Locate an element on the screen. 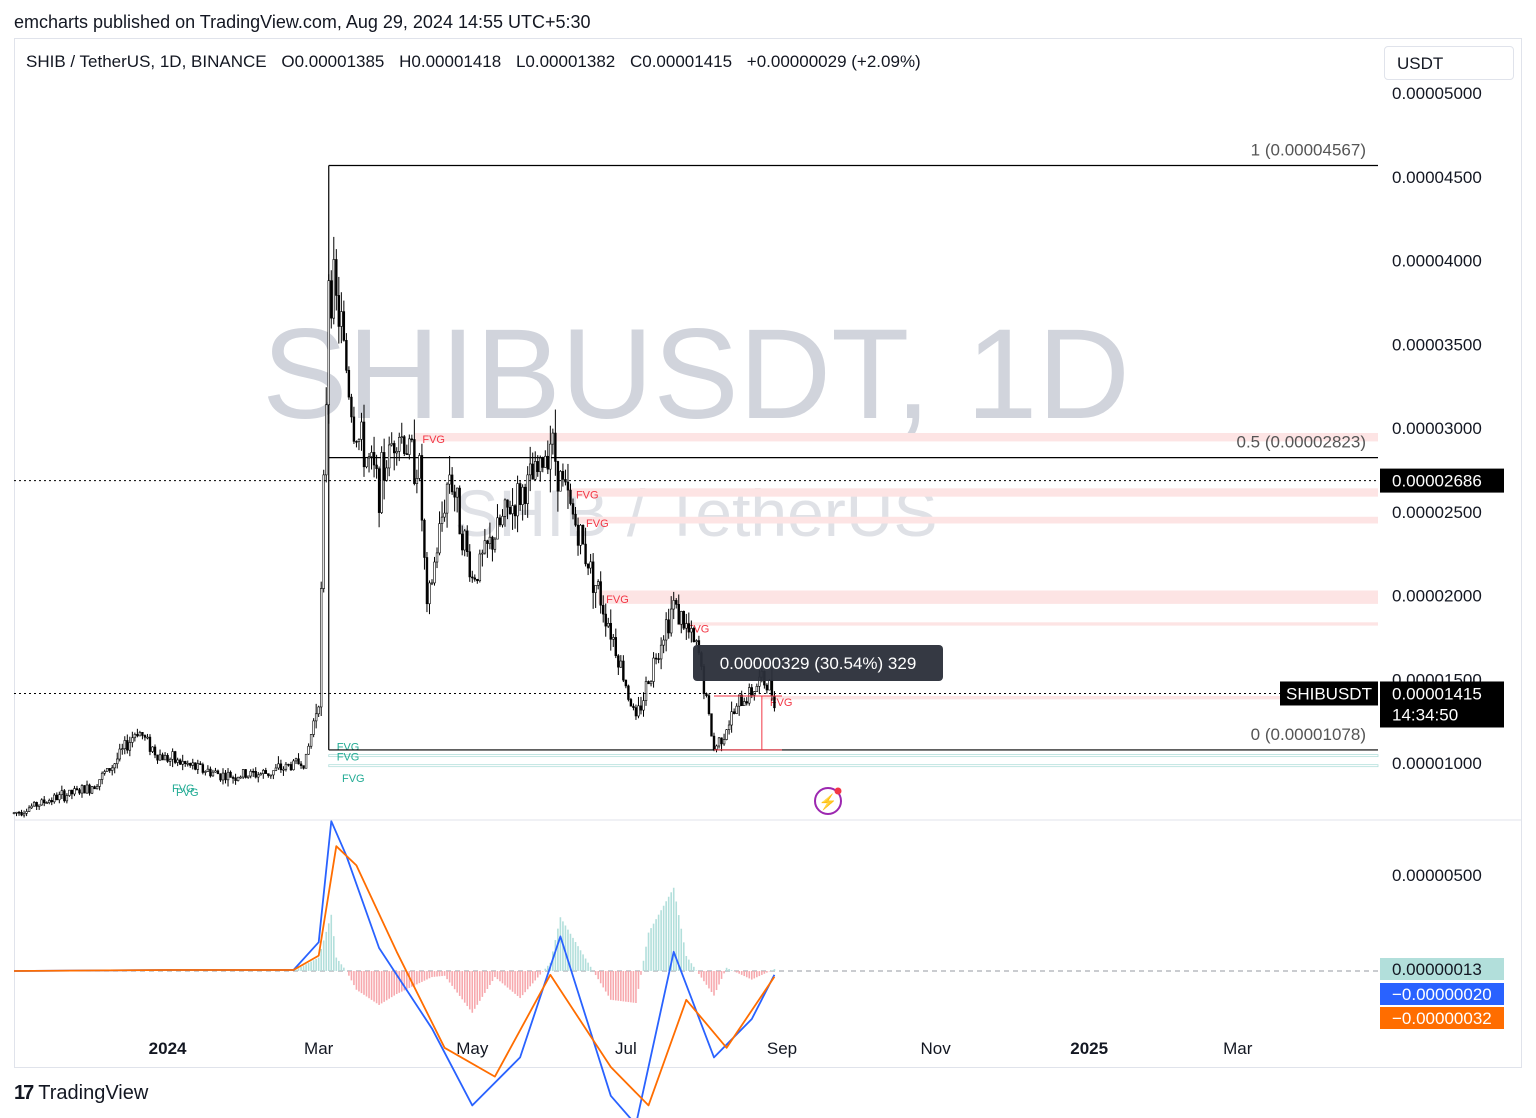  y-tick-label: 0.00004000 is located at coordinates (1437, 261).